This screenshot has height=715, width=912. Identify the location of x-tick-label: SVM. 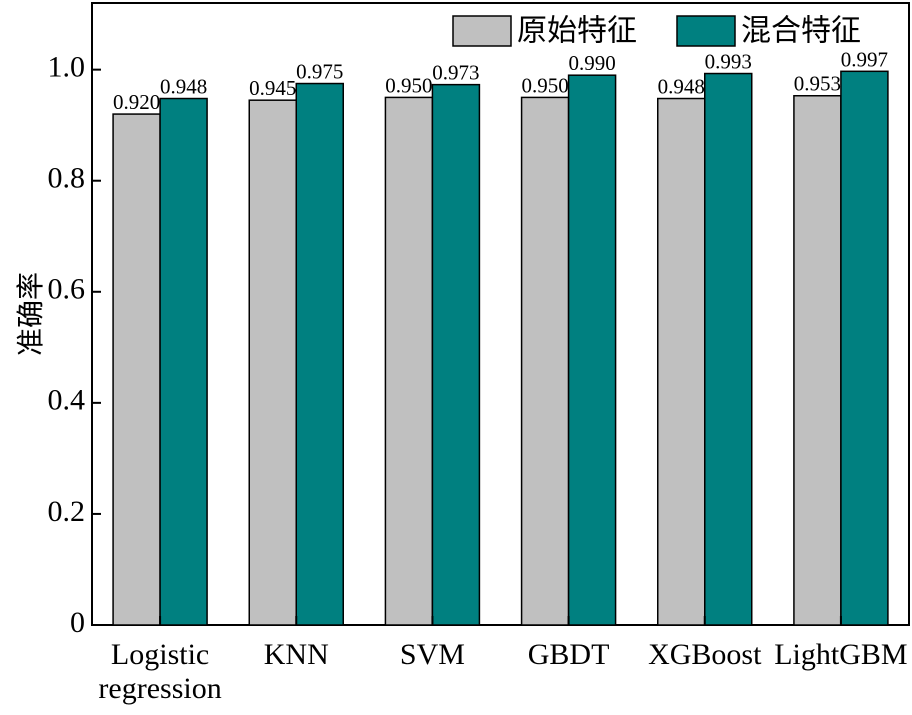
(432, 654).